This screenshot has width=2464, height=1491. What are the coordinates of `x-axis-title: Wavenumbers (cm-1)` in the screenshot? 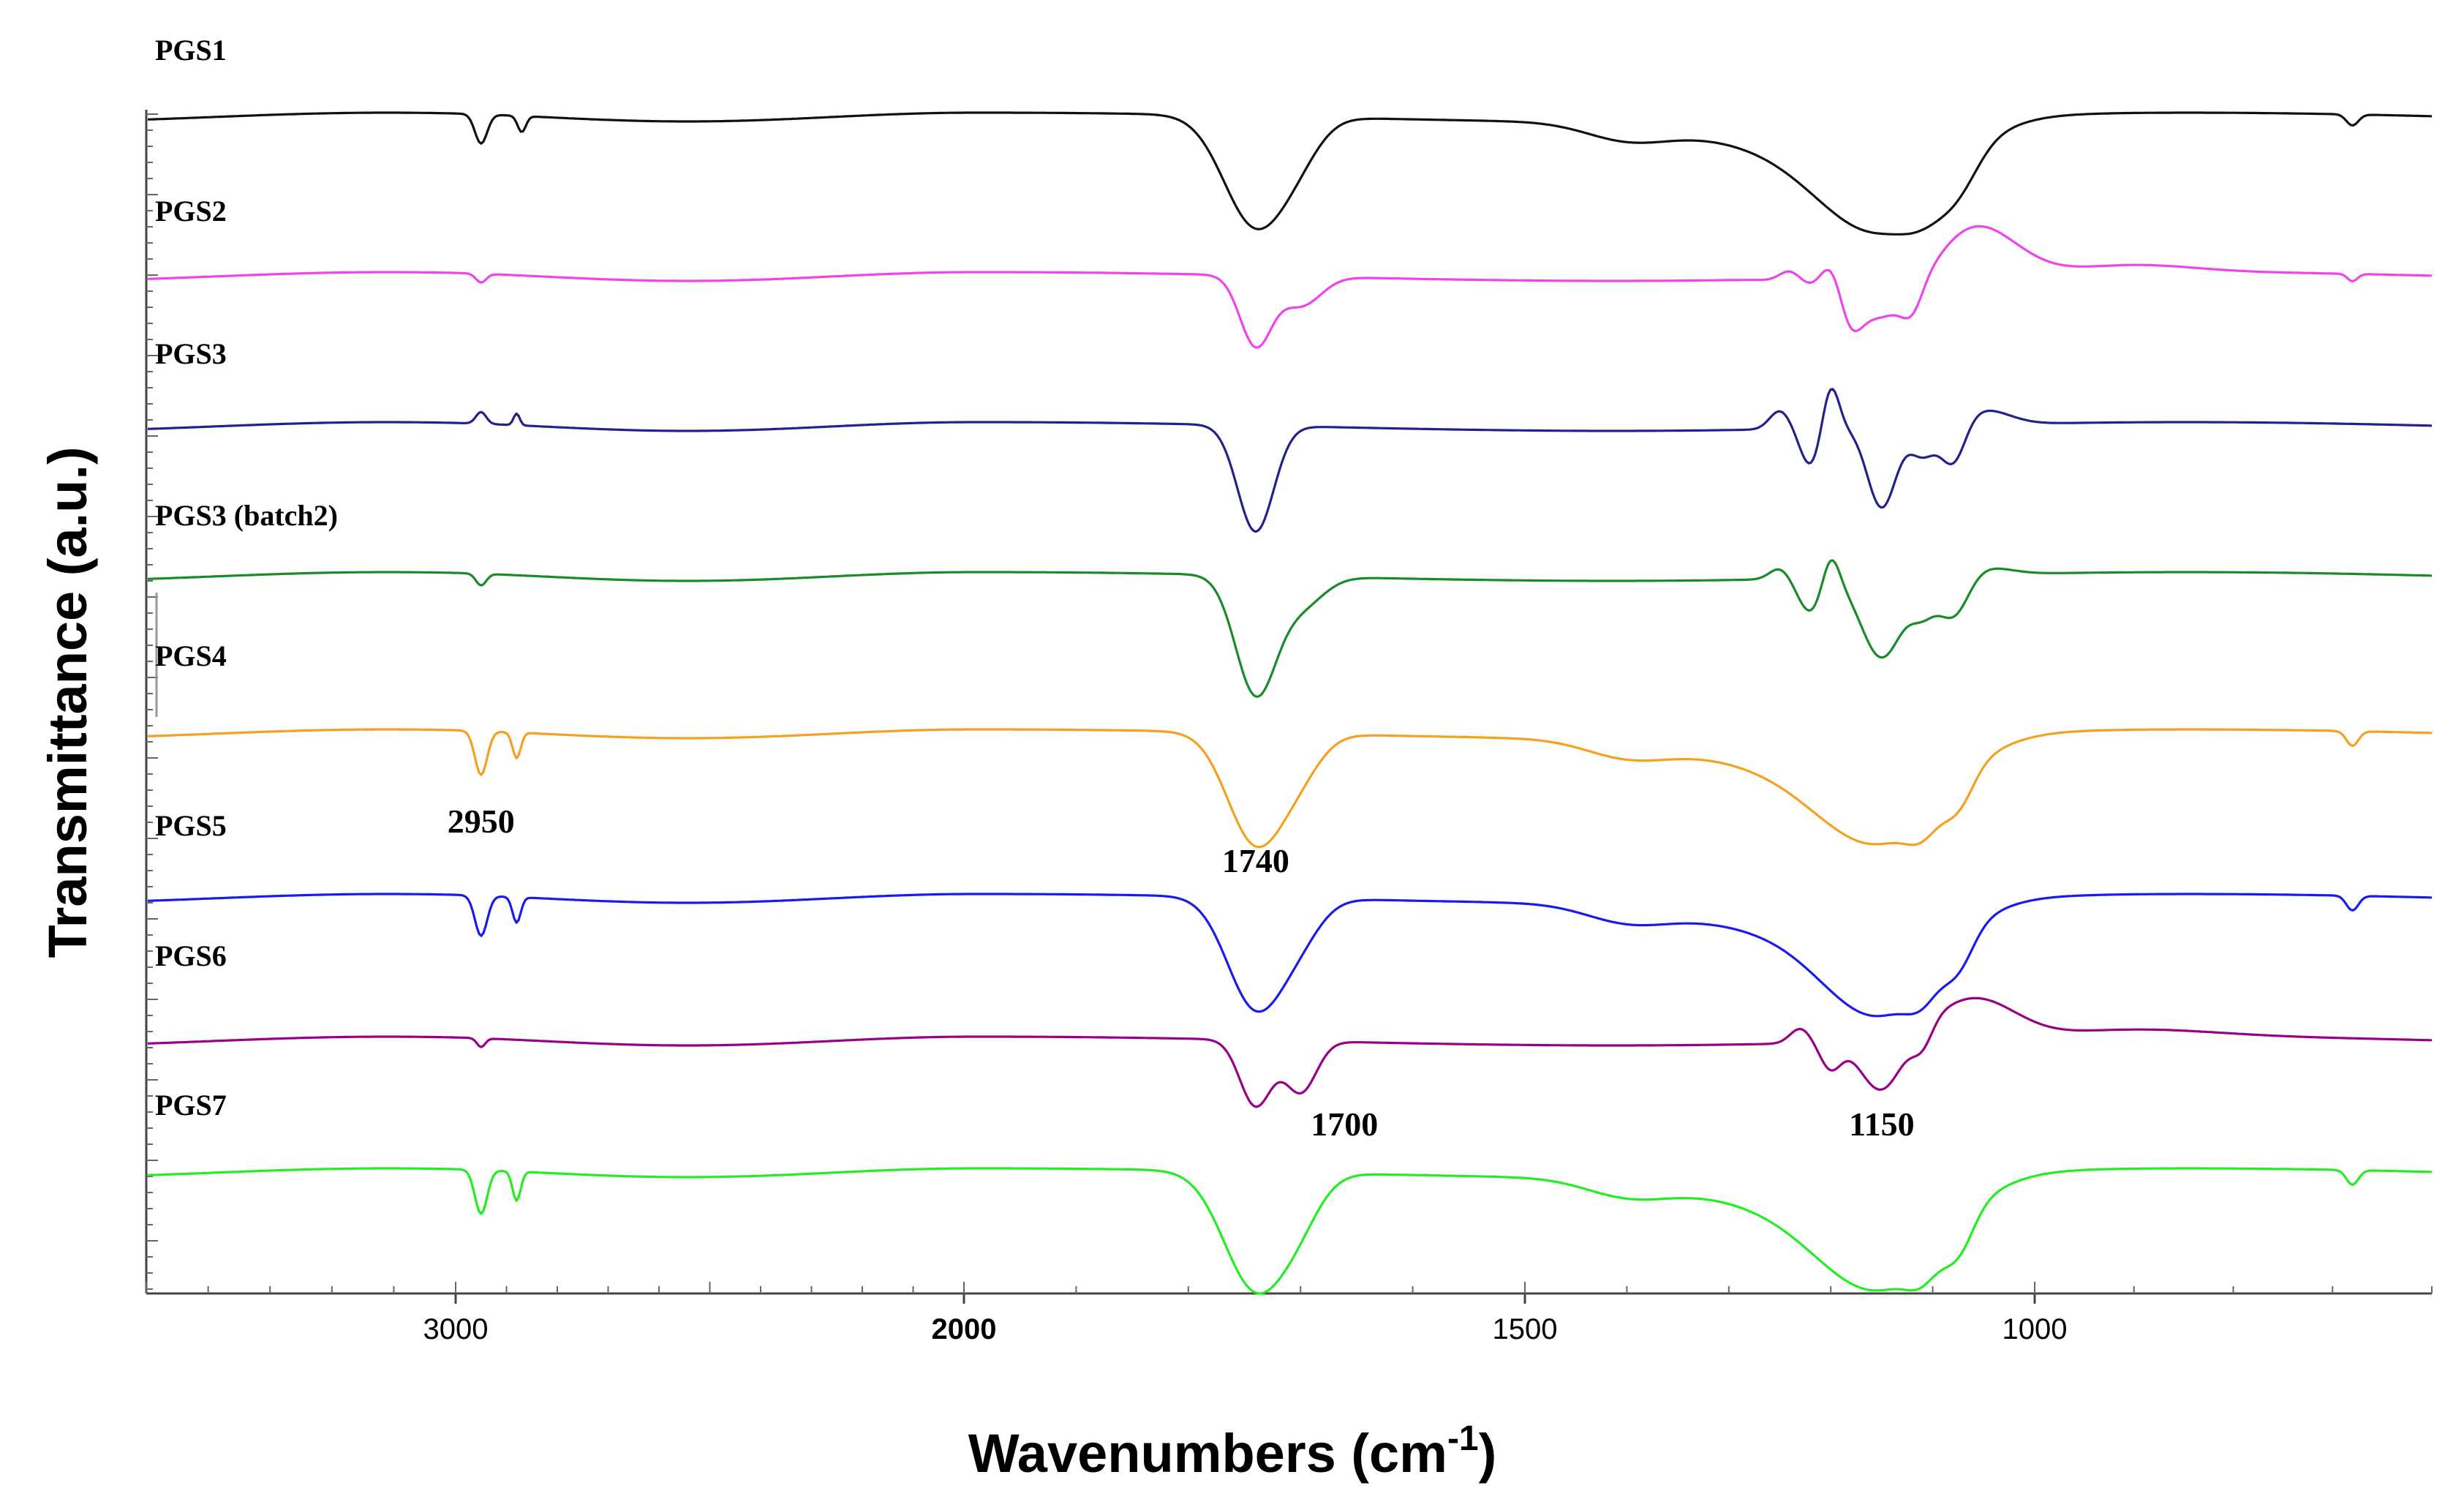 It's located at (1233, 1451).